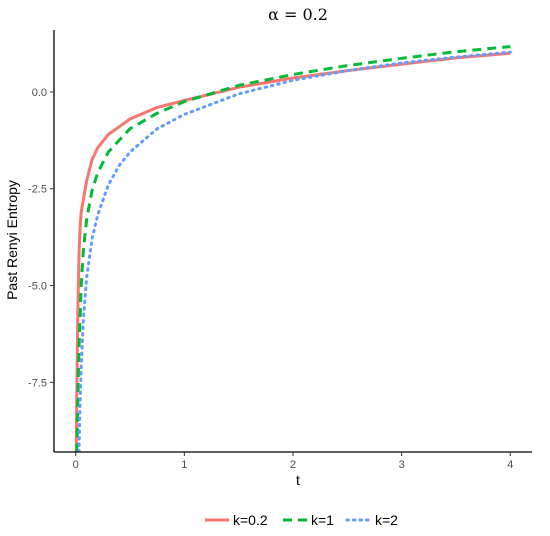 This screenshot has width=550, height=536. Describe the element at coordinates (250, 520) in the screenshot. I see `legend-label-1: k=0.2` at that location.